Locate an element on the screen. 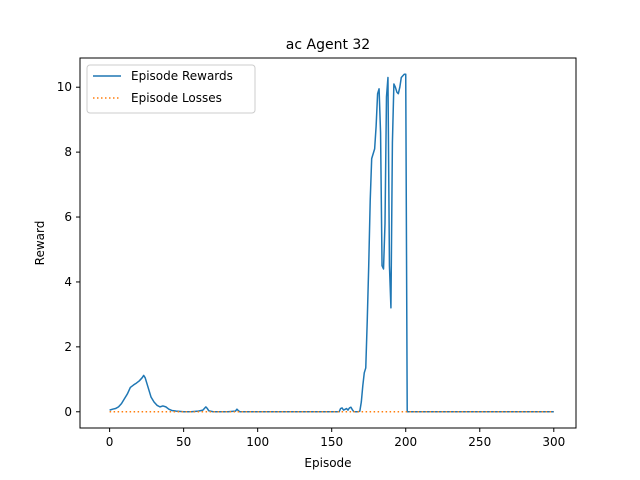  chart-title: ac Agent 32 is located at coordinates (328, 45).